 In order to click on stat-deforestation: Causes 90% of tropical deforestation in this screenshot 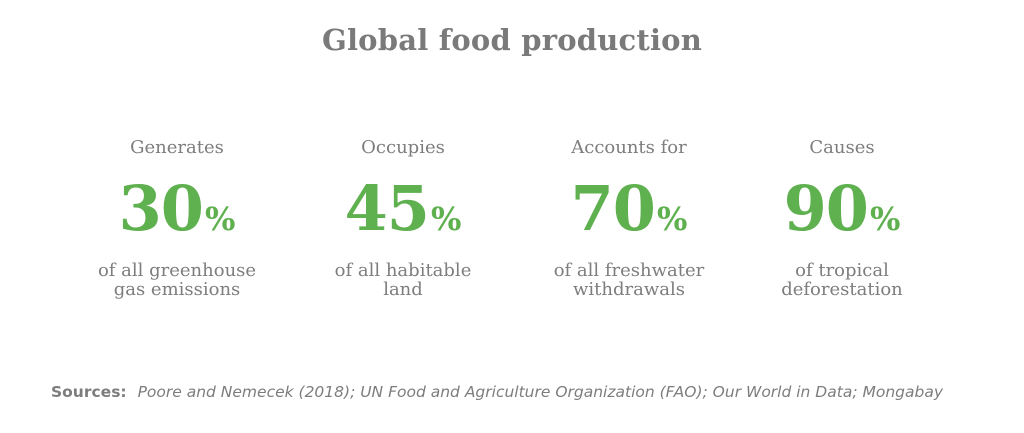, I will do `click(842, 217)`.